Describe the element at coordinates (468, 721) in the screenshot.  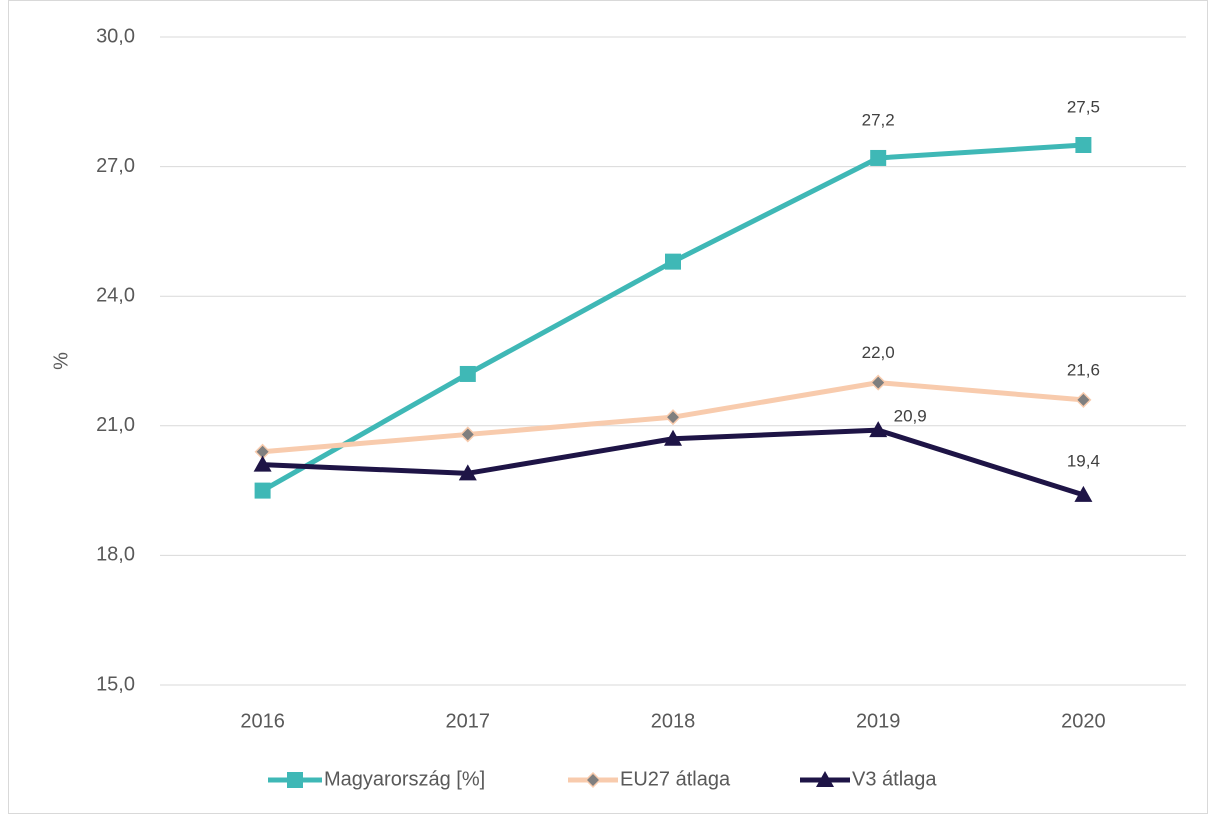
I see `x-tick-label: 2017` at that location.